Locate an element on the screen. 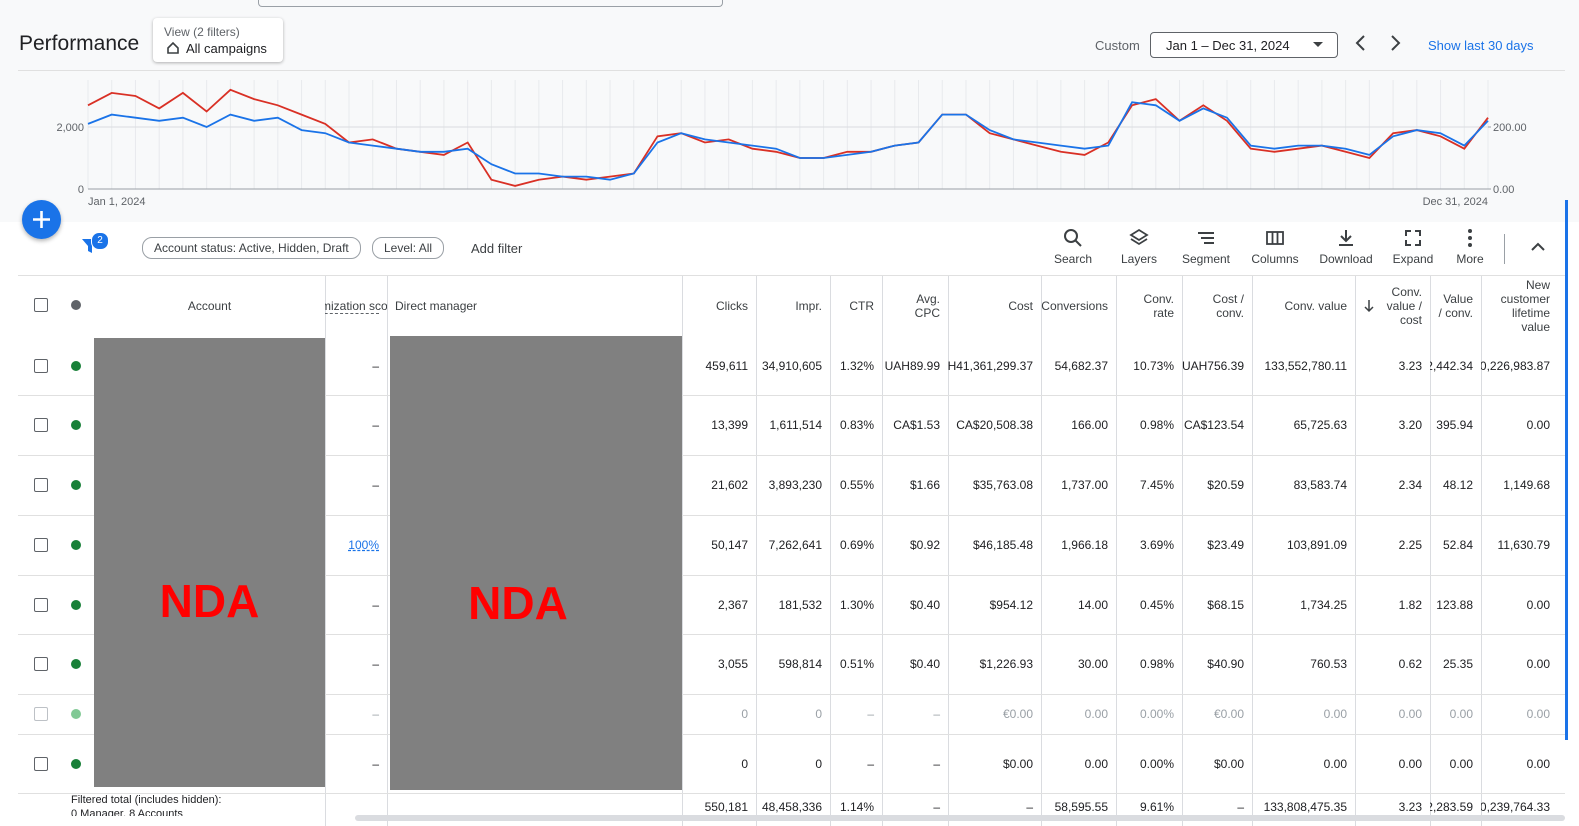 Image resolution: width=1579 pixels, height=826 pixels. nav-arrows is located at coordinates (1382, 43).